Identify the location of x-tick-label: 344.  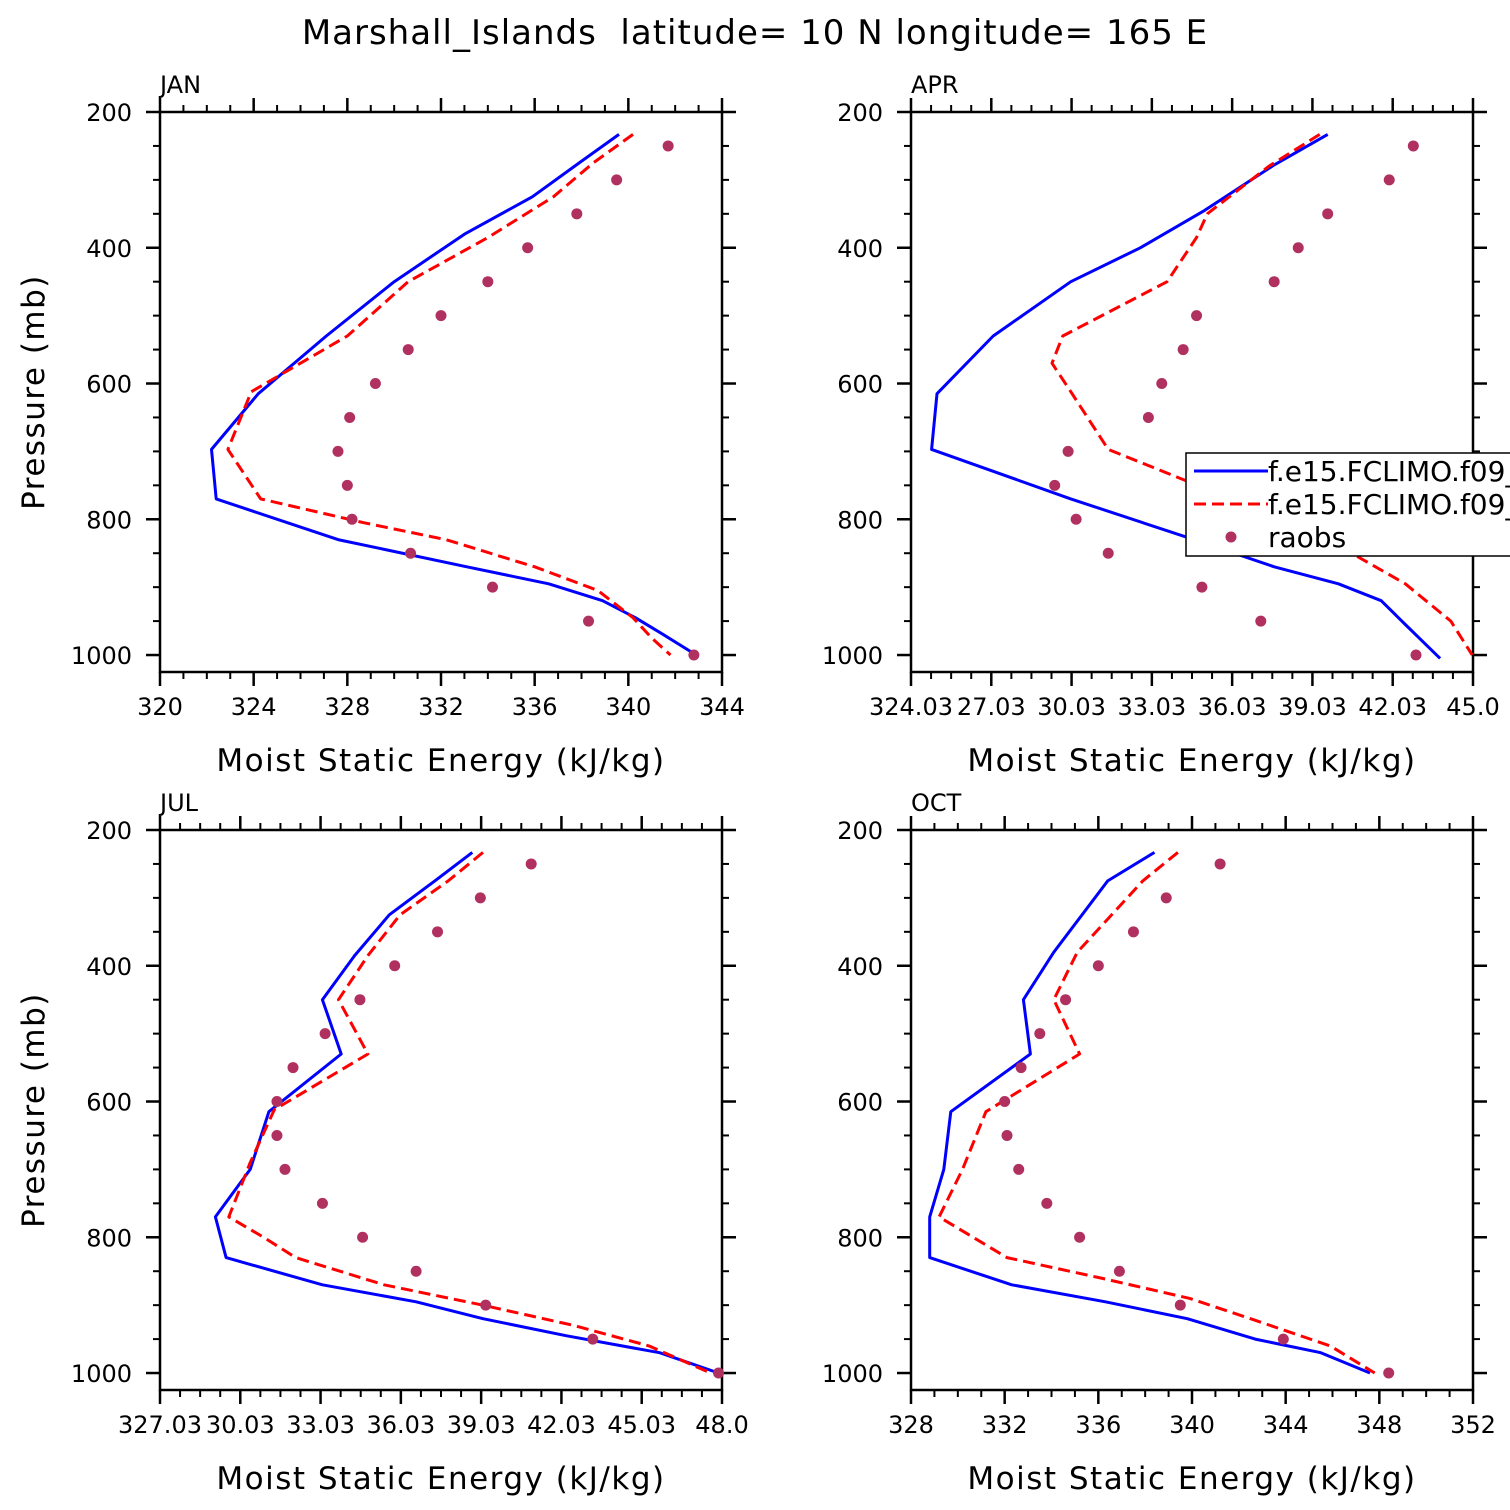
(722, 707).